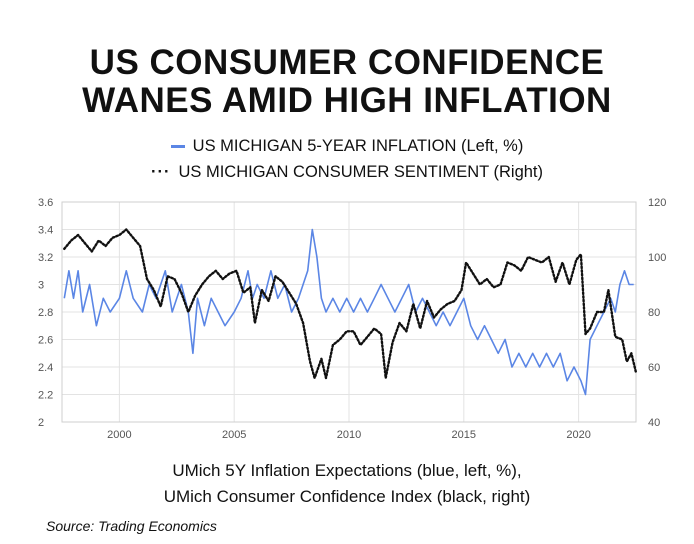  Describe the element at coordinates (358, 146) in the screenshot. I see `legend-label-inflation: US MICHIGAN 5-YEAR INFLATION (Left, %)` at that location.